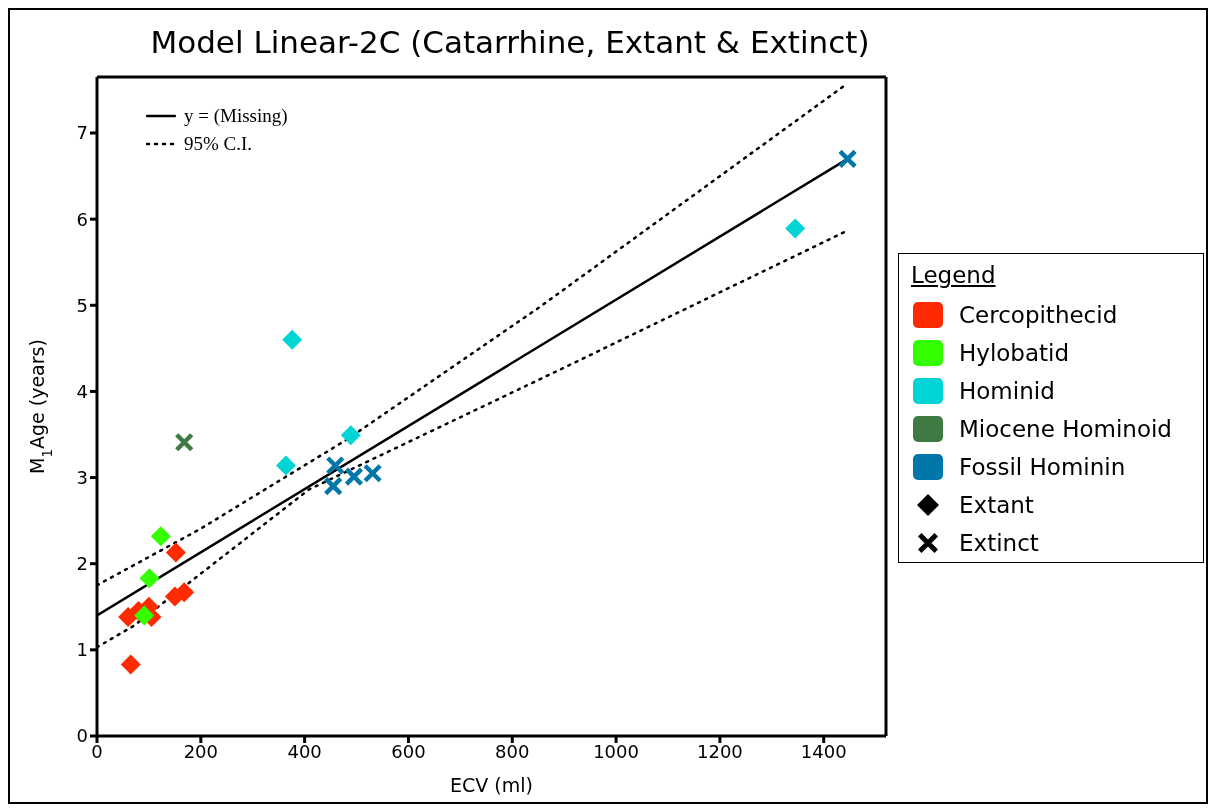 Image resolution: width=1214 pixels, height=810 pixels. I want to click on x-tick-label: 200, so click(200, 751).